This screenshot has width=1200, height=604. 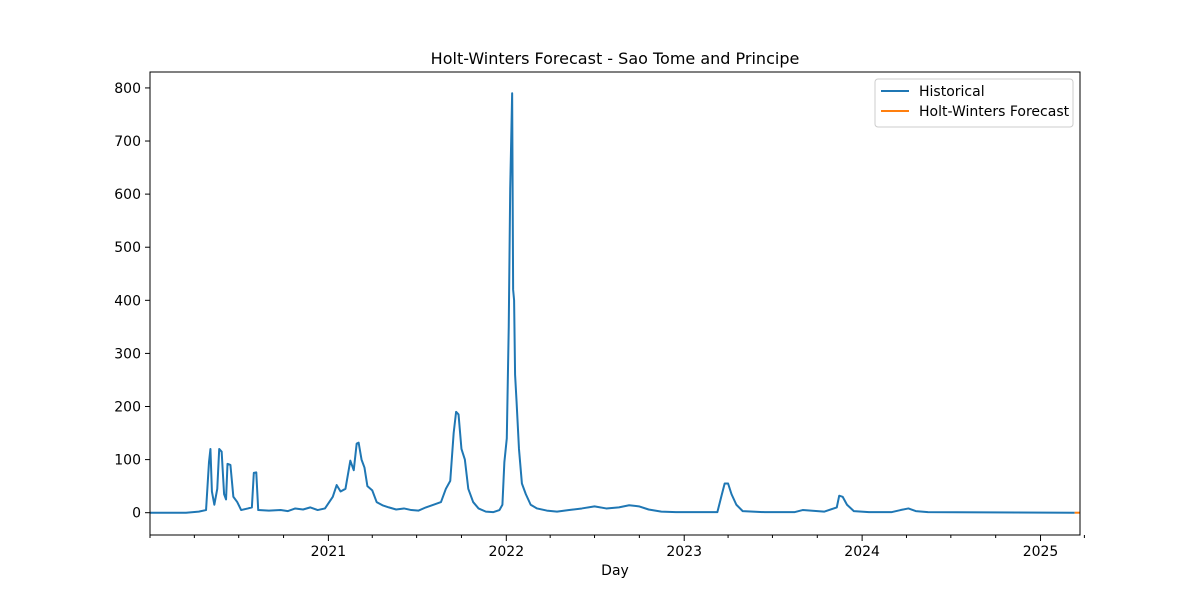 I want to click on x-tick-label: 2021, so click(x=329, y=552).